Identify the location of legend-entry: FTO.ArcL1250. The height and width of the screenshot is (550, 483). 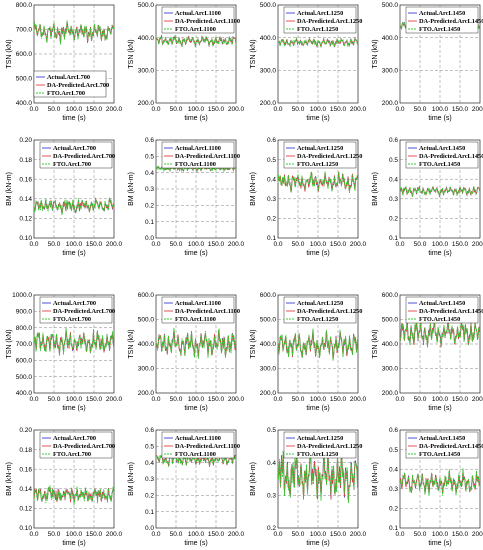
(317, 164).